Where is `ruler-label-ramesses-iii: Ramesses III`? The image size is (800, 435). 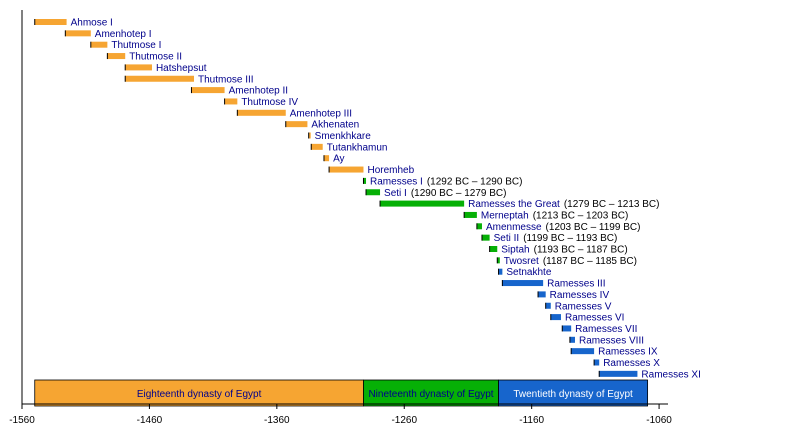 ruler-label-ramesses-iii: Ramesses III is located at coordinates (576, 284).